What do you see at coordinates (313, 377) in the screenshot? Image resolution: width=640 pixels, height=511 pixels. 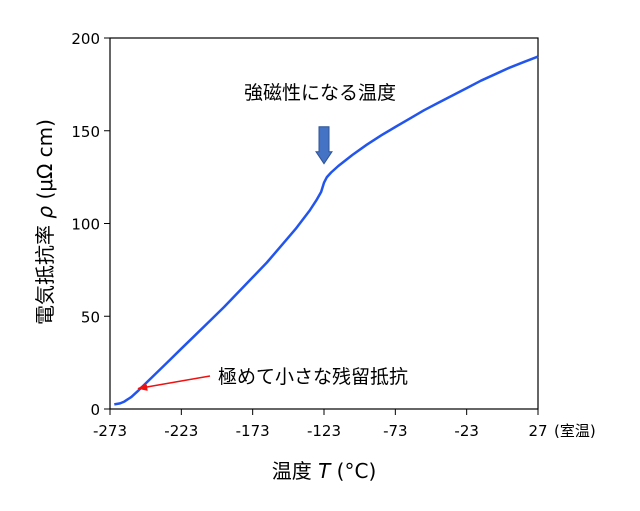 I see `residual-resistance-annotation: 極めて小さな残留抵抗` at bounding box center [313, 377].